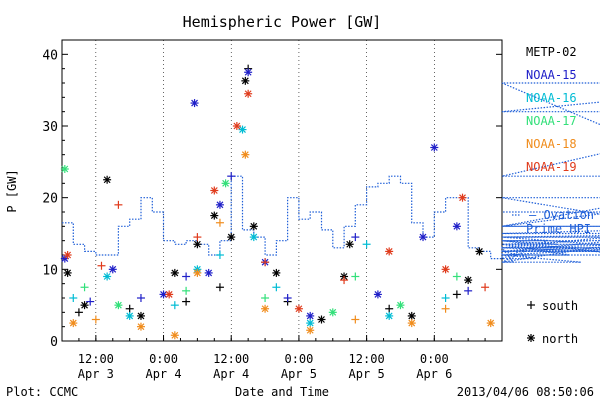  What do you see at coordinates (525, 392) in the screenshot?
I see `footer-timestamp: 2013/04/06 08:50:06` at bounding box center [525, 392].